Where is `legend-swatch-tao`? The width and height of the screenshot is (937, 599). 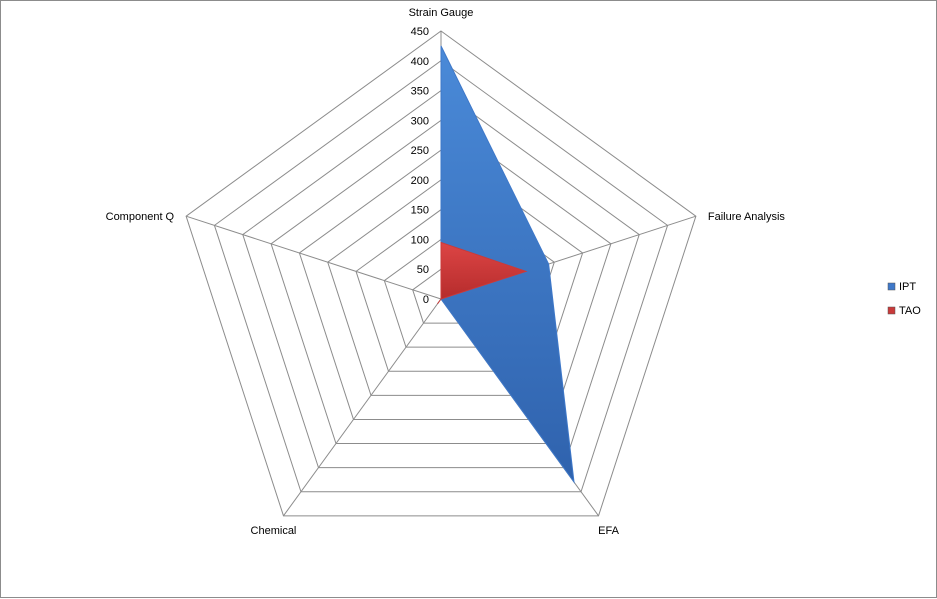 legend-swatch-tao is located at coordinates (891, 310).